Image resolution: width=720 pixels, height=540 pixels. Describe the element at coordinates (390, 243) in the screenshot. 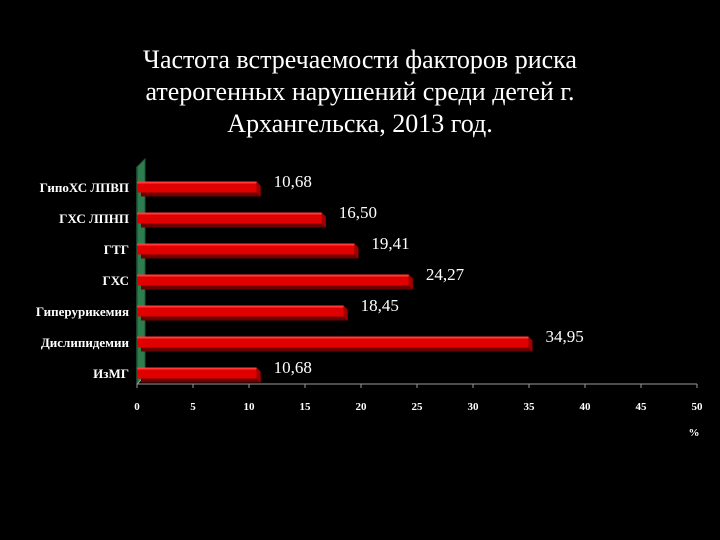

I see `value-label: 19,41` at that location.